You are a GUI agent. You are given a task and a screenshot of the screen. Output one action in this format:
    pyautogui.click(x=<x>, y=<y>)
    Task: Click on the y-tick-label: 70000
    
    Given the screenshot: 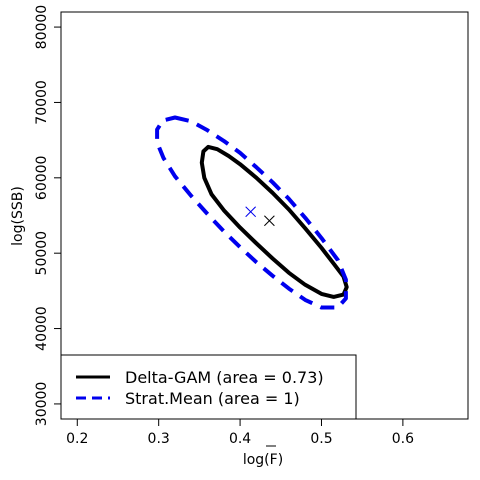 What is the action you would take?
    pyautogui.click(x=42, y=102)
    